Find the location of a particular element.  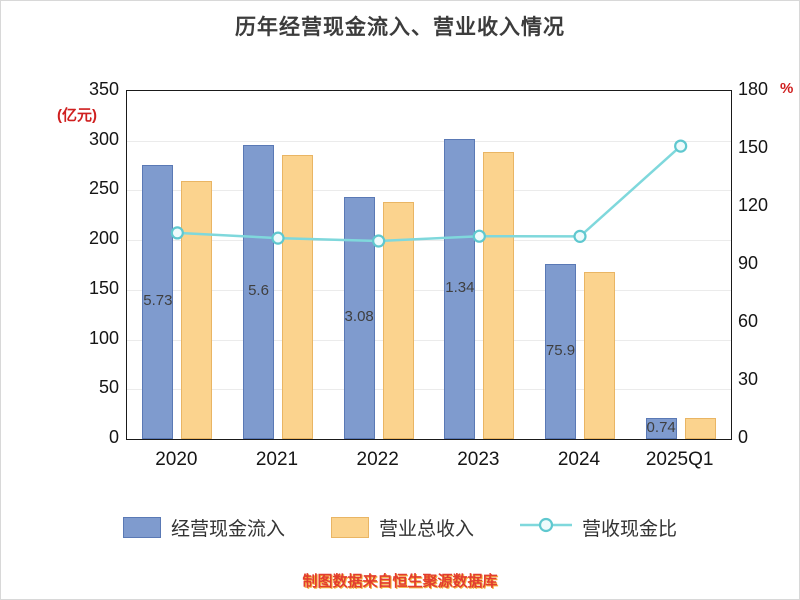

legend-item-total-revenue: 营业总收入 is located at coordinates (402, 527).